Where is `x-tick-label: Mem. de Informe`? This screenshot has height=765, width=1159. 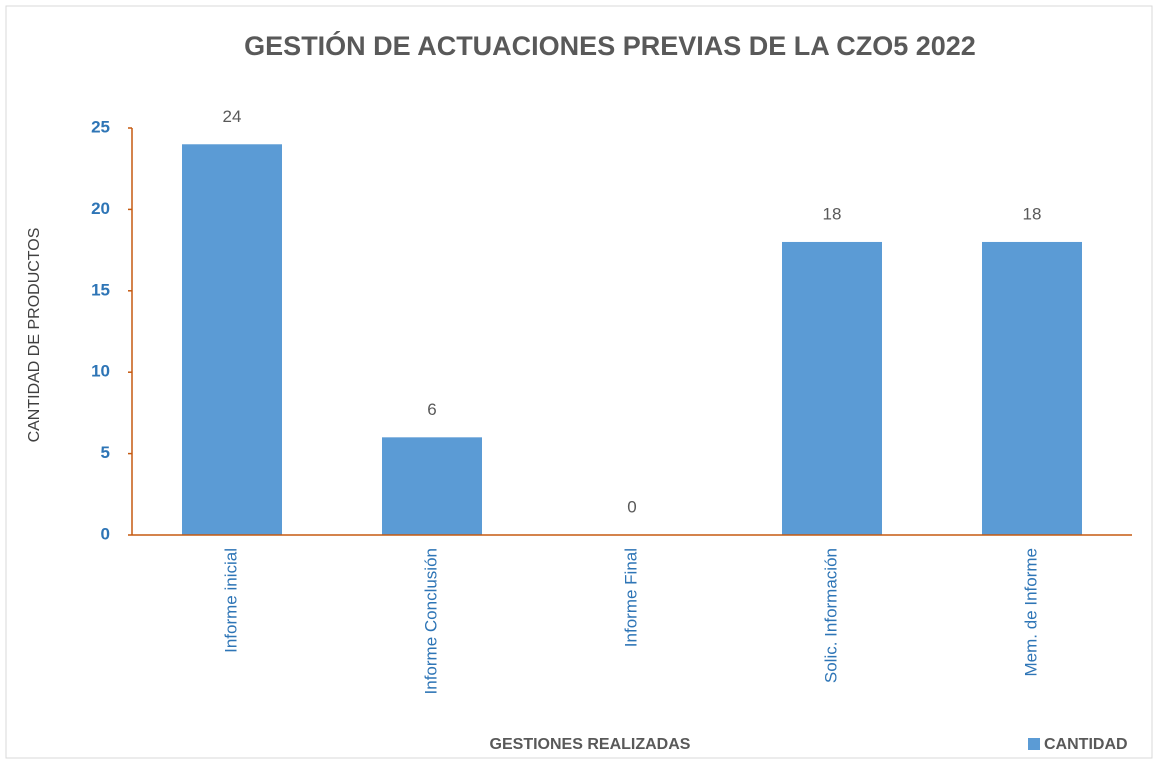 x-tick-label: Mem. de Informe is located at coordinates (1030, 612).